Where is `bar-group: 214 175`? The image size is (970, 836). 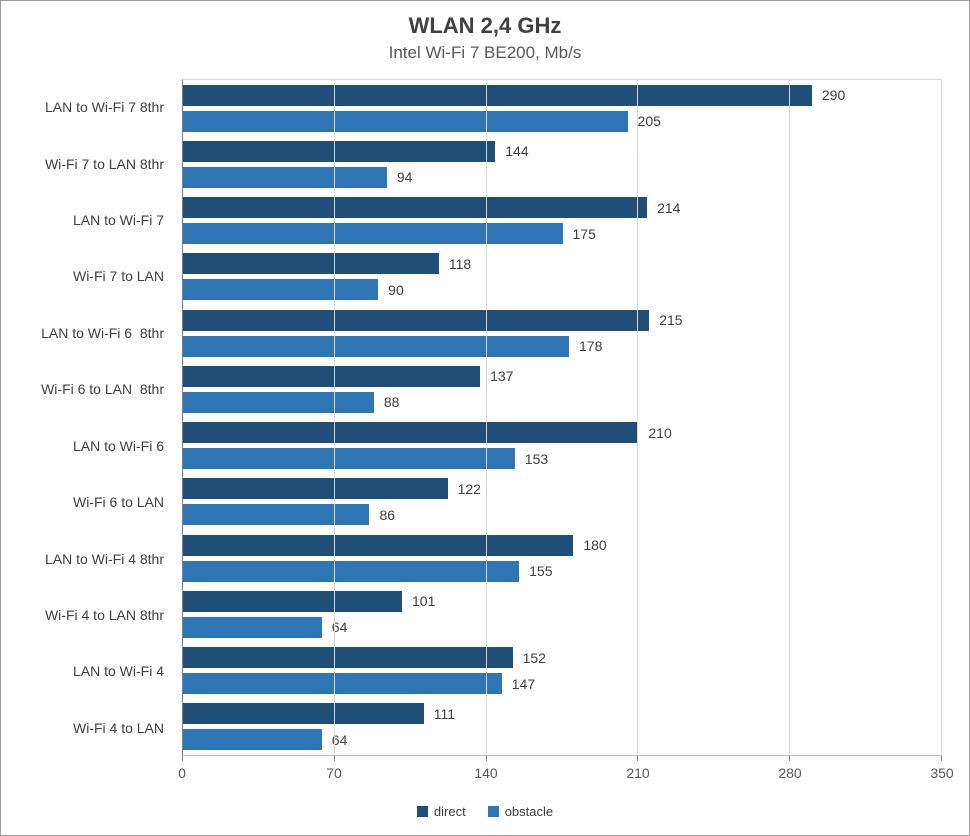 bar-group: 214 175 is located at coordinates (562, 221).